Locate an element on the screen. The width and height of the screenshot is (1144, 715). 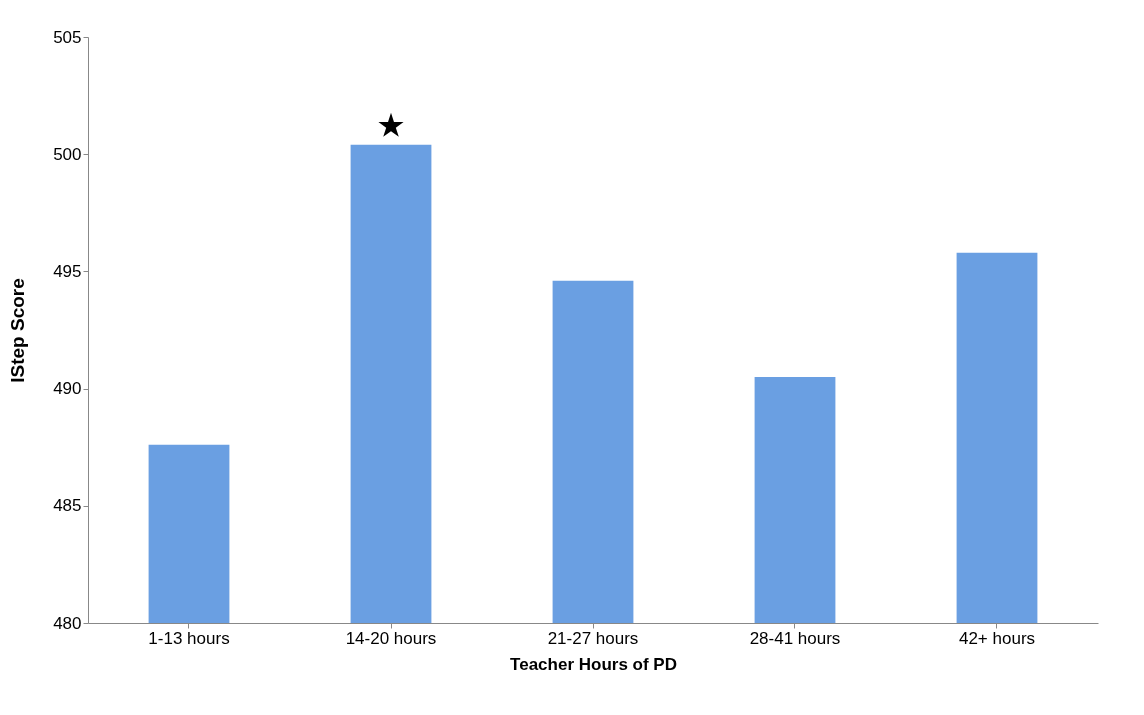
x-tick-label: 14-20 hours is located at coordinates (391, 638).